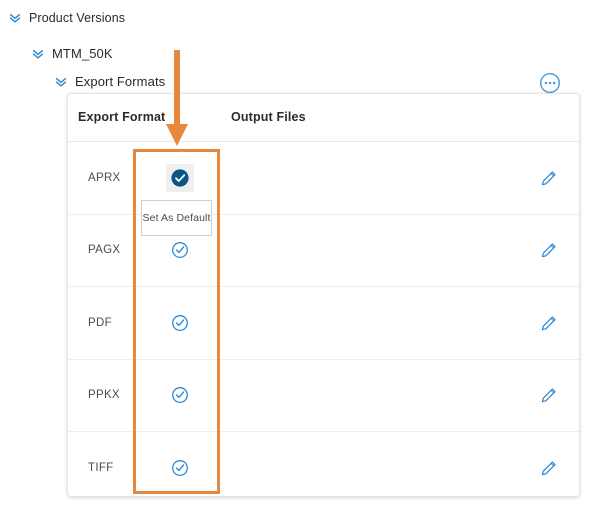  Describe the element at coordinates (82, 53) in the screenshot. I see `tree-item-label: MTM_50K` at that location.